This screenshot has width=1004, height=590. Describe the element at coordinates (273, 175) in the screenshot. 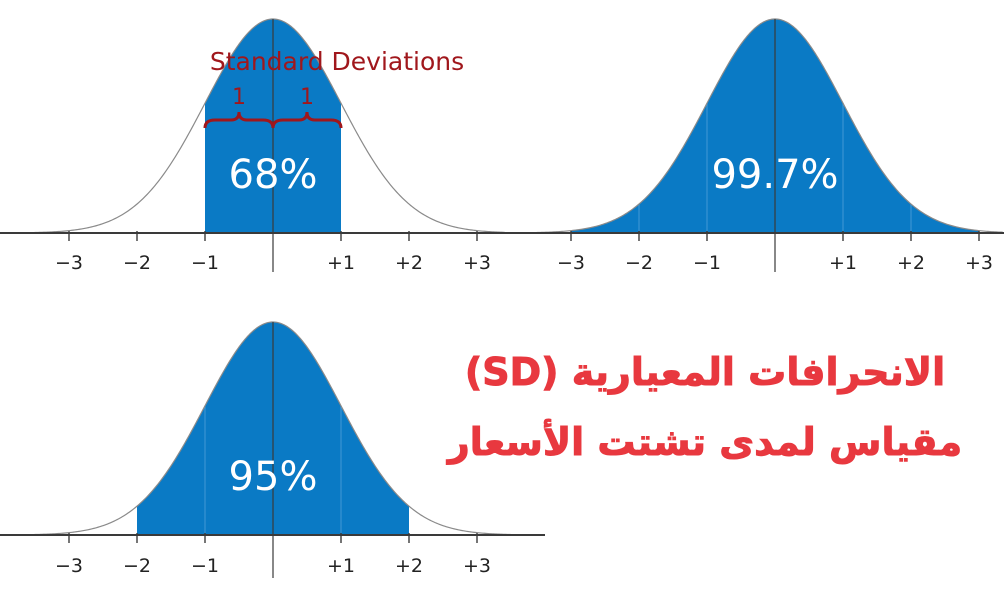

I see `percent-label: 68%` at that location.